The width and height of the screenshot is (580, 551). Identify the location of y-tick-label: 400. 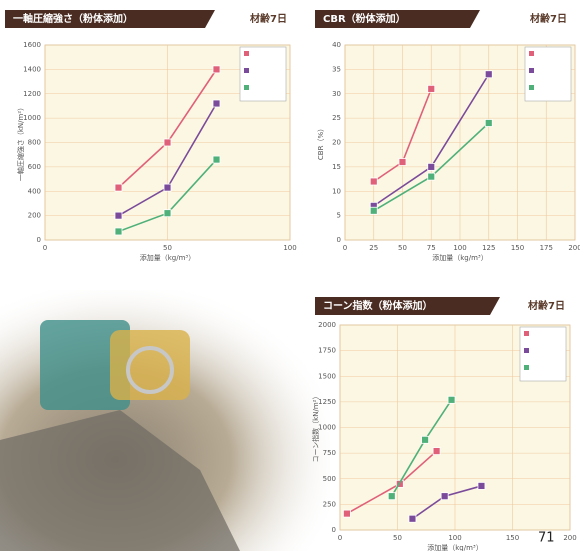
(34, 191).